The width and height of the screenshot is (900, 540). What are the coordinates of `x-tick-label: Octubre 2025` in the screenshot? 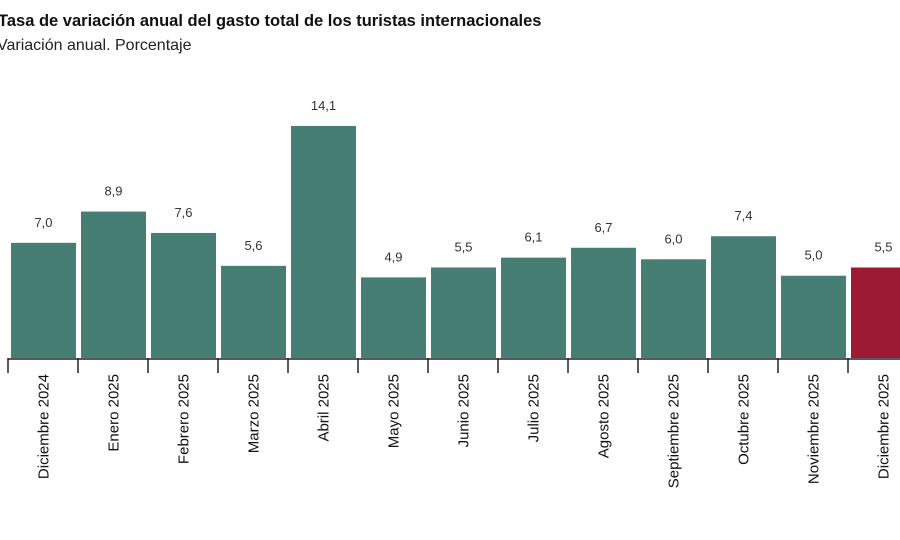 It's located at (744, 419).